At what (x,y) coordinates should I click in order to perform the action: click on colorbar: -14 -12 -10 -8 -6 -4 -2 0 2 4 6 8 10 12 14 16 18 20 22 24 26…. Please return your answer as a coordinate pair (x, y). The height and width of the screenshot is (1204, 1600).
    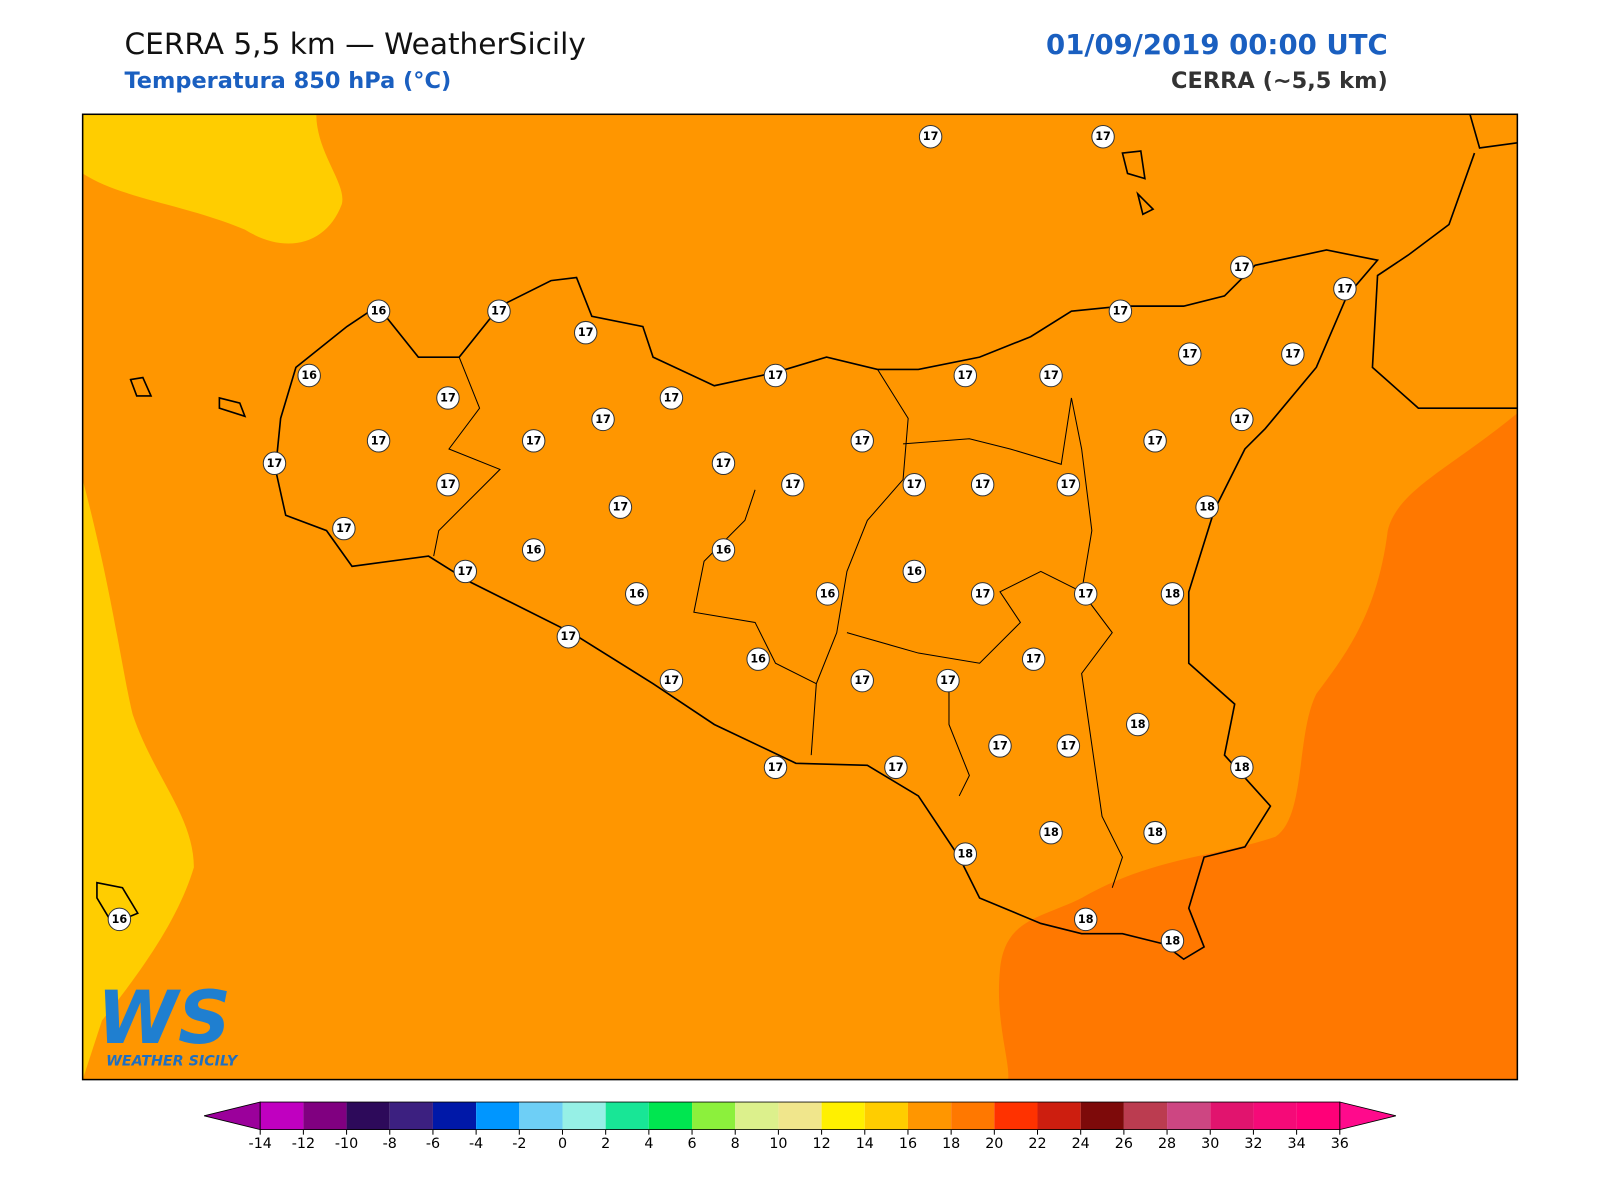
    Looking at the image, I should click on (800, 1126).